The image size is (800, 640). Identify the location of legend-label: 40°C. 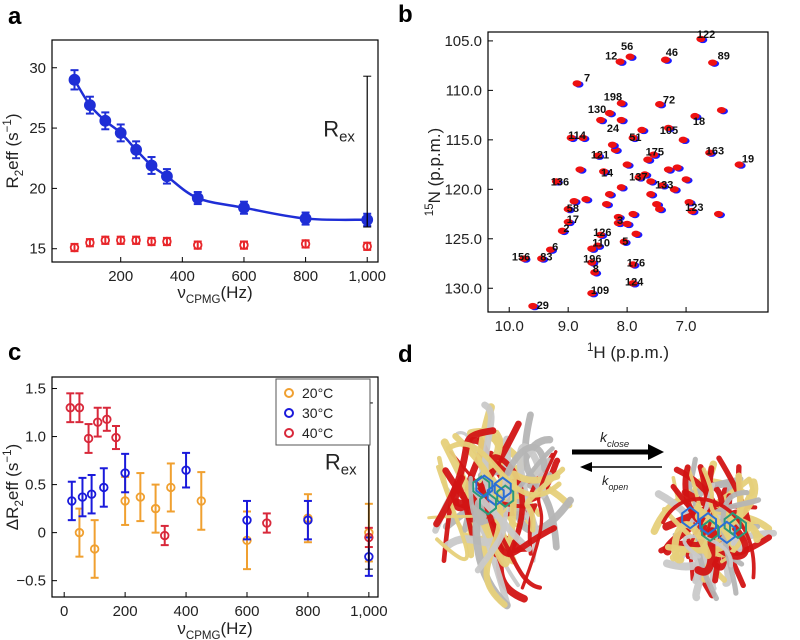
(317, 433).